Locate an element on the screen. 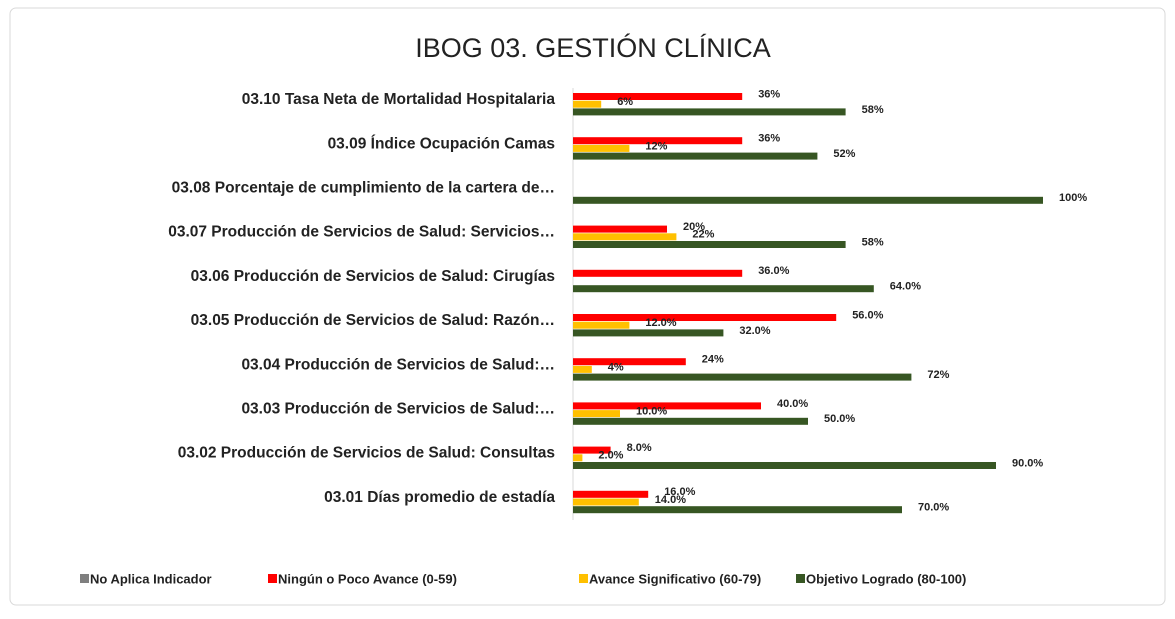 The height and width of the screenshot is (619, 1175). chart-title: IBOG 03. GESTIÓN CLÍNICA is located at coordinates (593, 47).